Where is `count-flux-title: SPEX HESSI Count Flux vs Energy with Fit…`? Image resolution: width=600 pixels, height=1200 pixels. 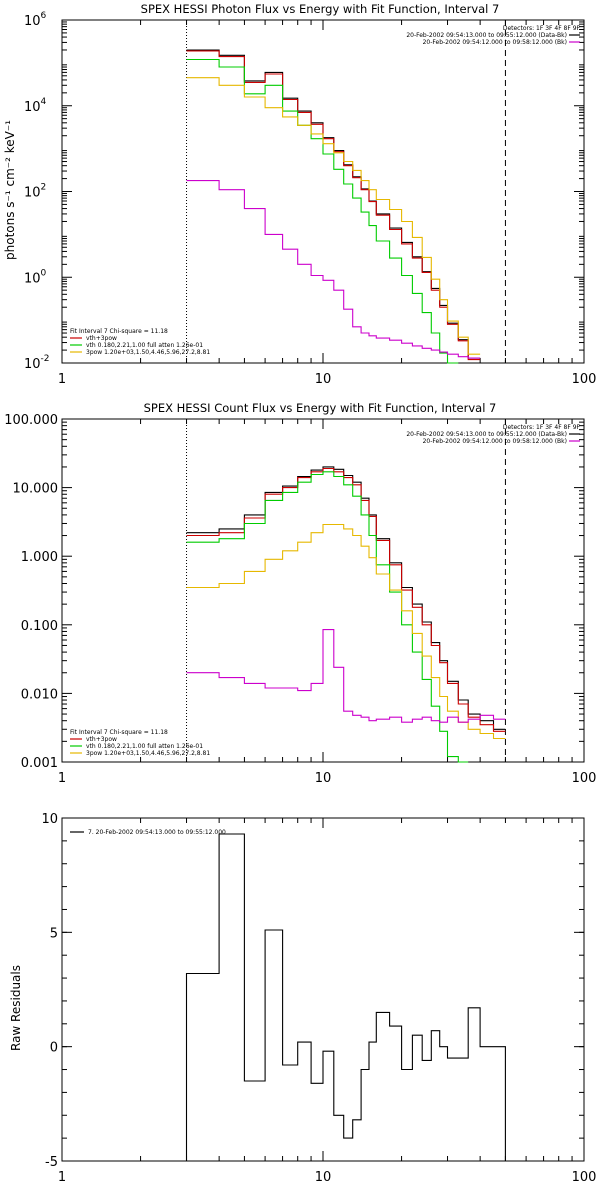 count-flux-title: SPEX HESSI Count Flux vs Energy with Fit… is located at coordinates (320, 408).